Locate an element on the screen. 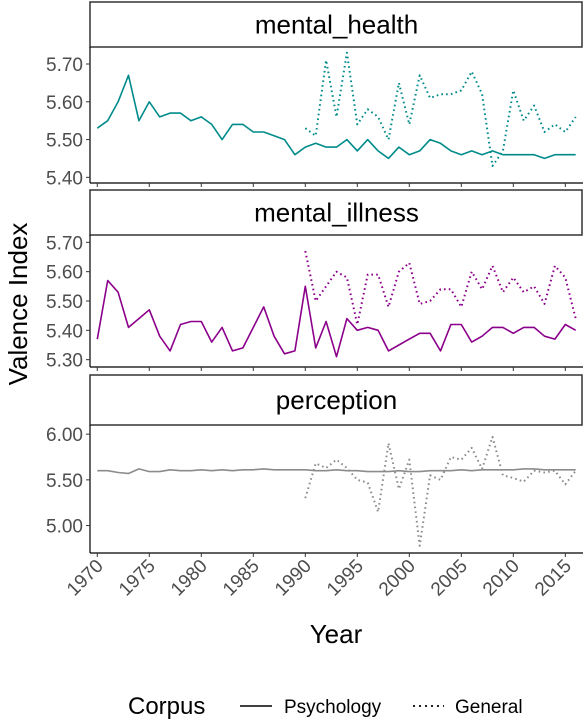 The image size is (584, 722). y-axis-title: Valence Index is located at coordinates (18, 304).